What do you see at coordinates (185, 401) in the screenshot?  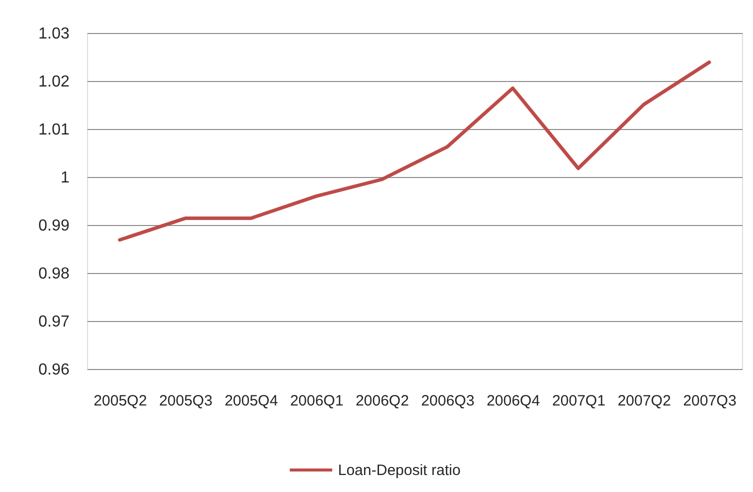 I see `x-tick-label: 2005Q3` at bounding box center [185, 401].